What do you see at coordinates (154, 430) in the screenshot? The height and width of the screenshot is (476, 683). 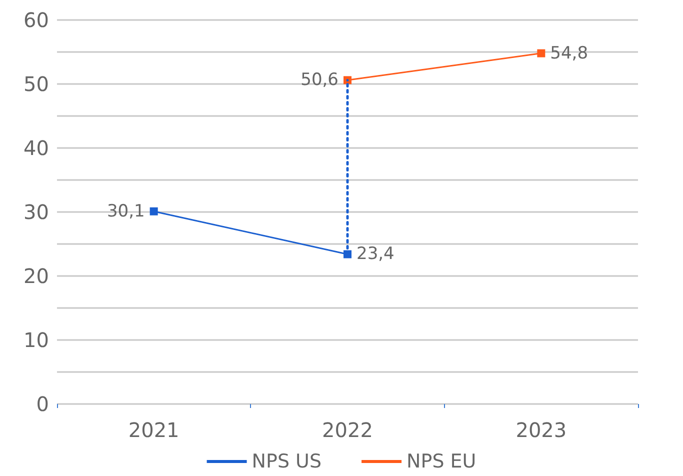 I see `x-tick-label: 2021` at bounding box center [154, 430].